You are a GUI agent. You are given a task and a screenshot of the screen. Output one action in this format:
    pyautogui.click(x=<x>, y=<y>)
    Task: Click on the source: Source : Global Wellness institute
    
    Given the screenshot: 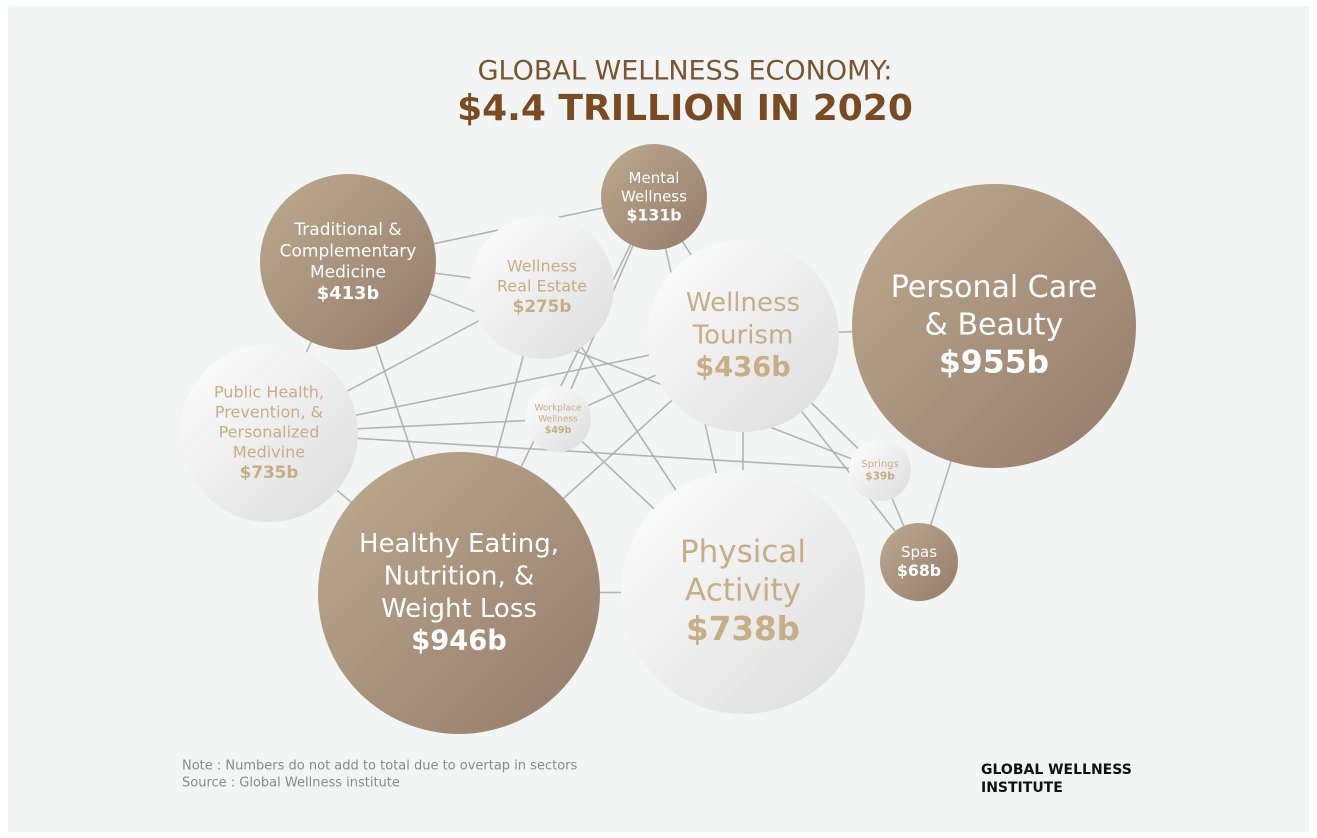 What is the action you would take?
    pyautogui.click(x=291, y=783)
    